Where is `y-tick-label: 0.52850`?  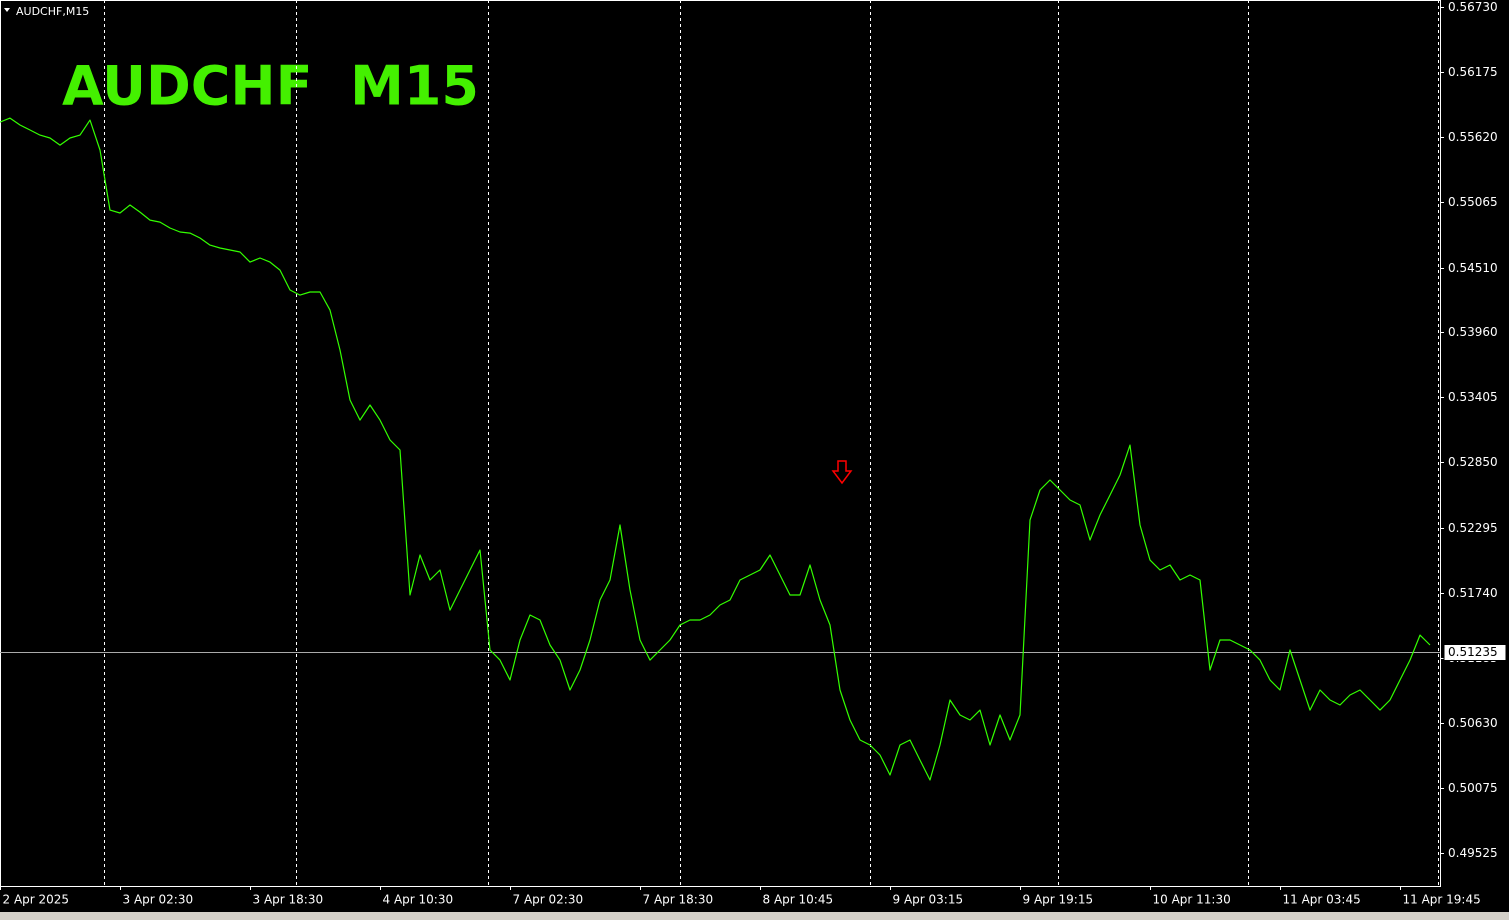
y-tick-label: 0.52850 is located at coordinates (1473, 462).